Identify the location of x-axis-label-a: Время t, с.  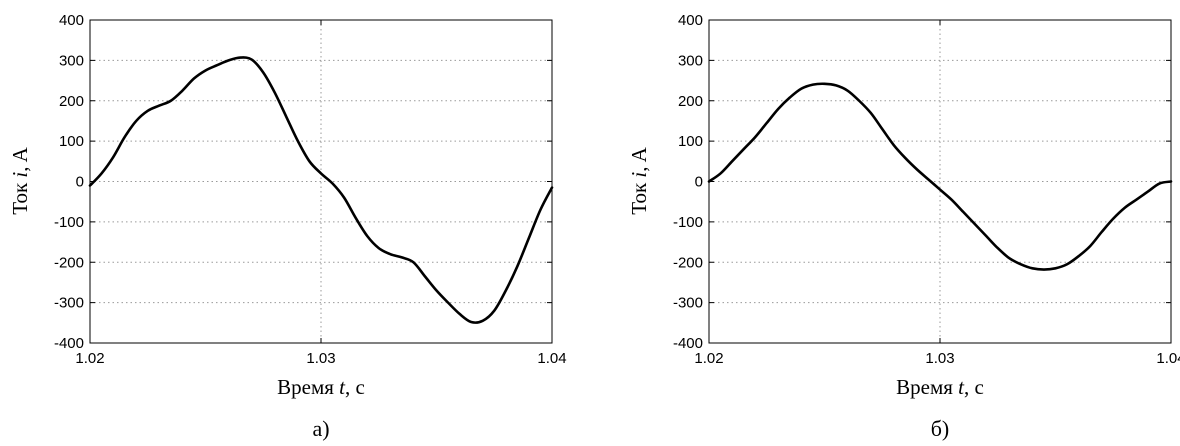
(321, 387).